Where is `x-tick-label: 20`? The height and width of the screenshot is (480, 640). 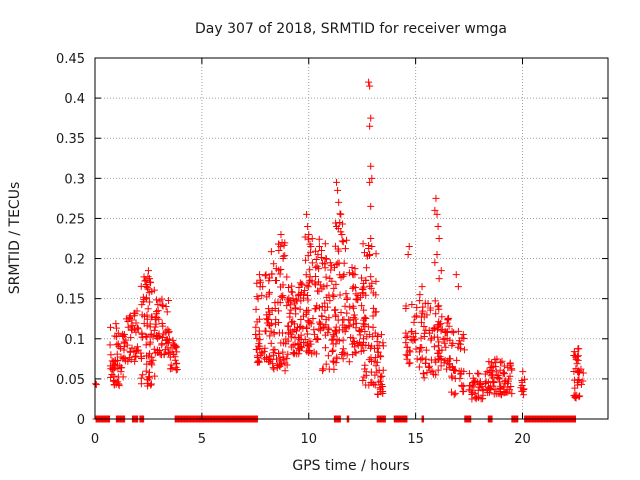
x-tick-label: 20 is located at coordinates (522, 439).